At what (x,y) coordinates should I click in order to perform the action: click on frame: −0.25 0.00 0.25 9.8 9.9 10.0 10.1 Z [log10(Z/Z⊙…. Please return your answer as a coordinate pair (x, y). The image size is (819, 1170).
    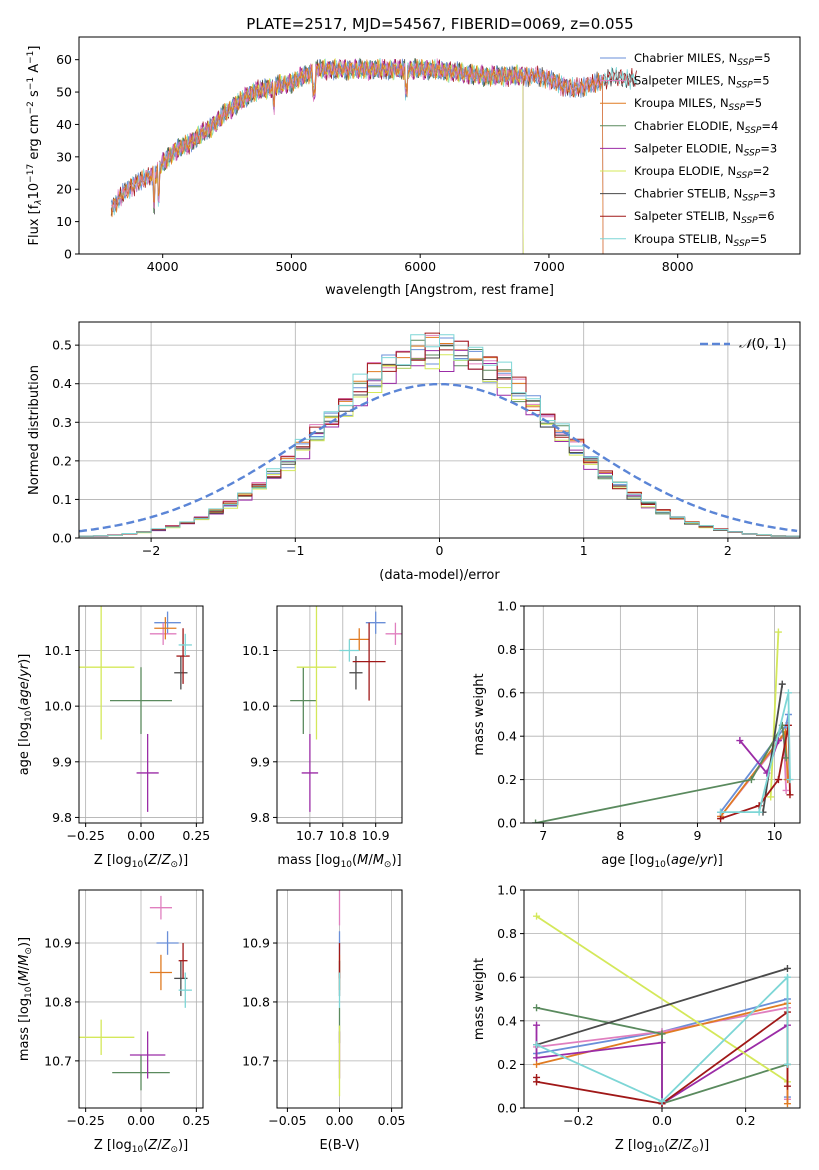
    Looking at the image, I should click on (113, 737).